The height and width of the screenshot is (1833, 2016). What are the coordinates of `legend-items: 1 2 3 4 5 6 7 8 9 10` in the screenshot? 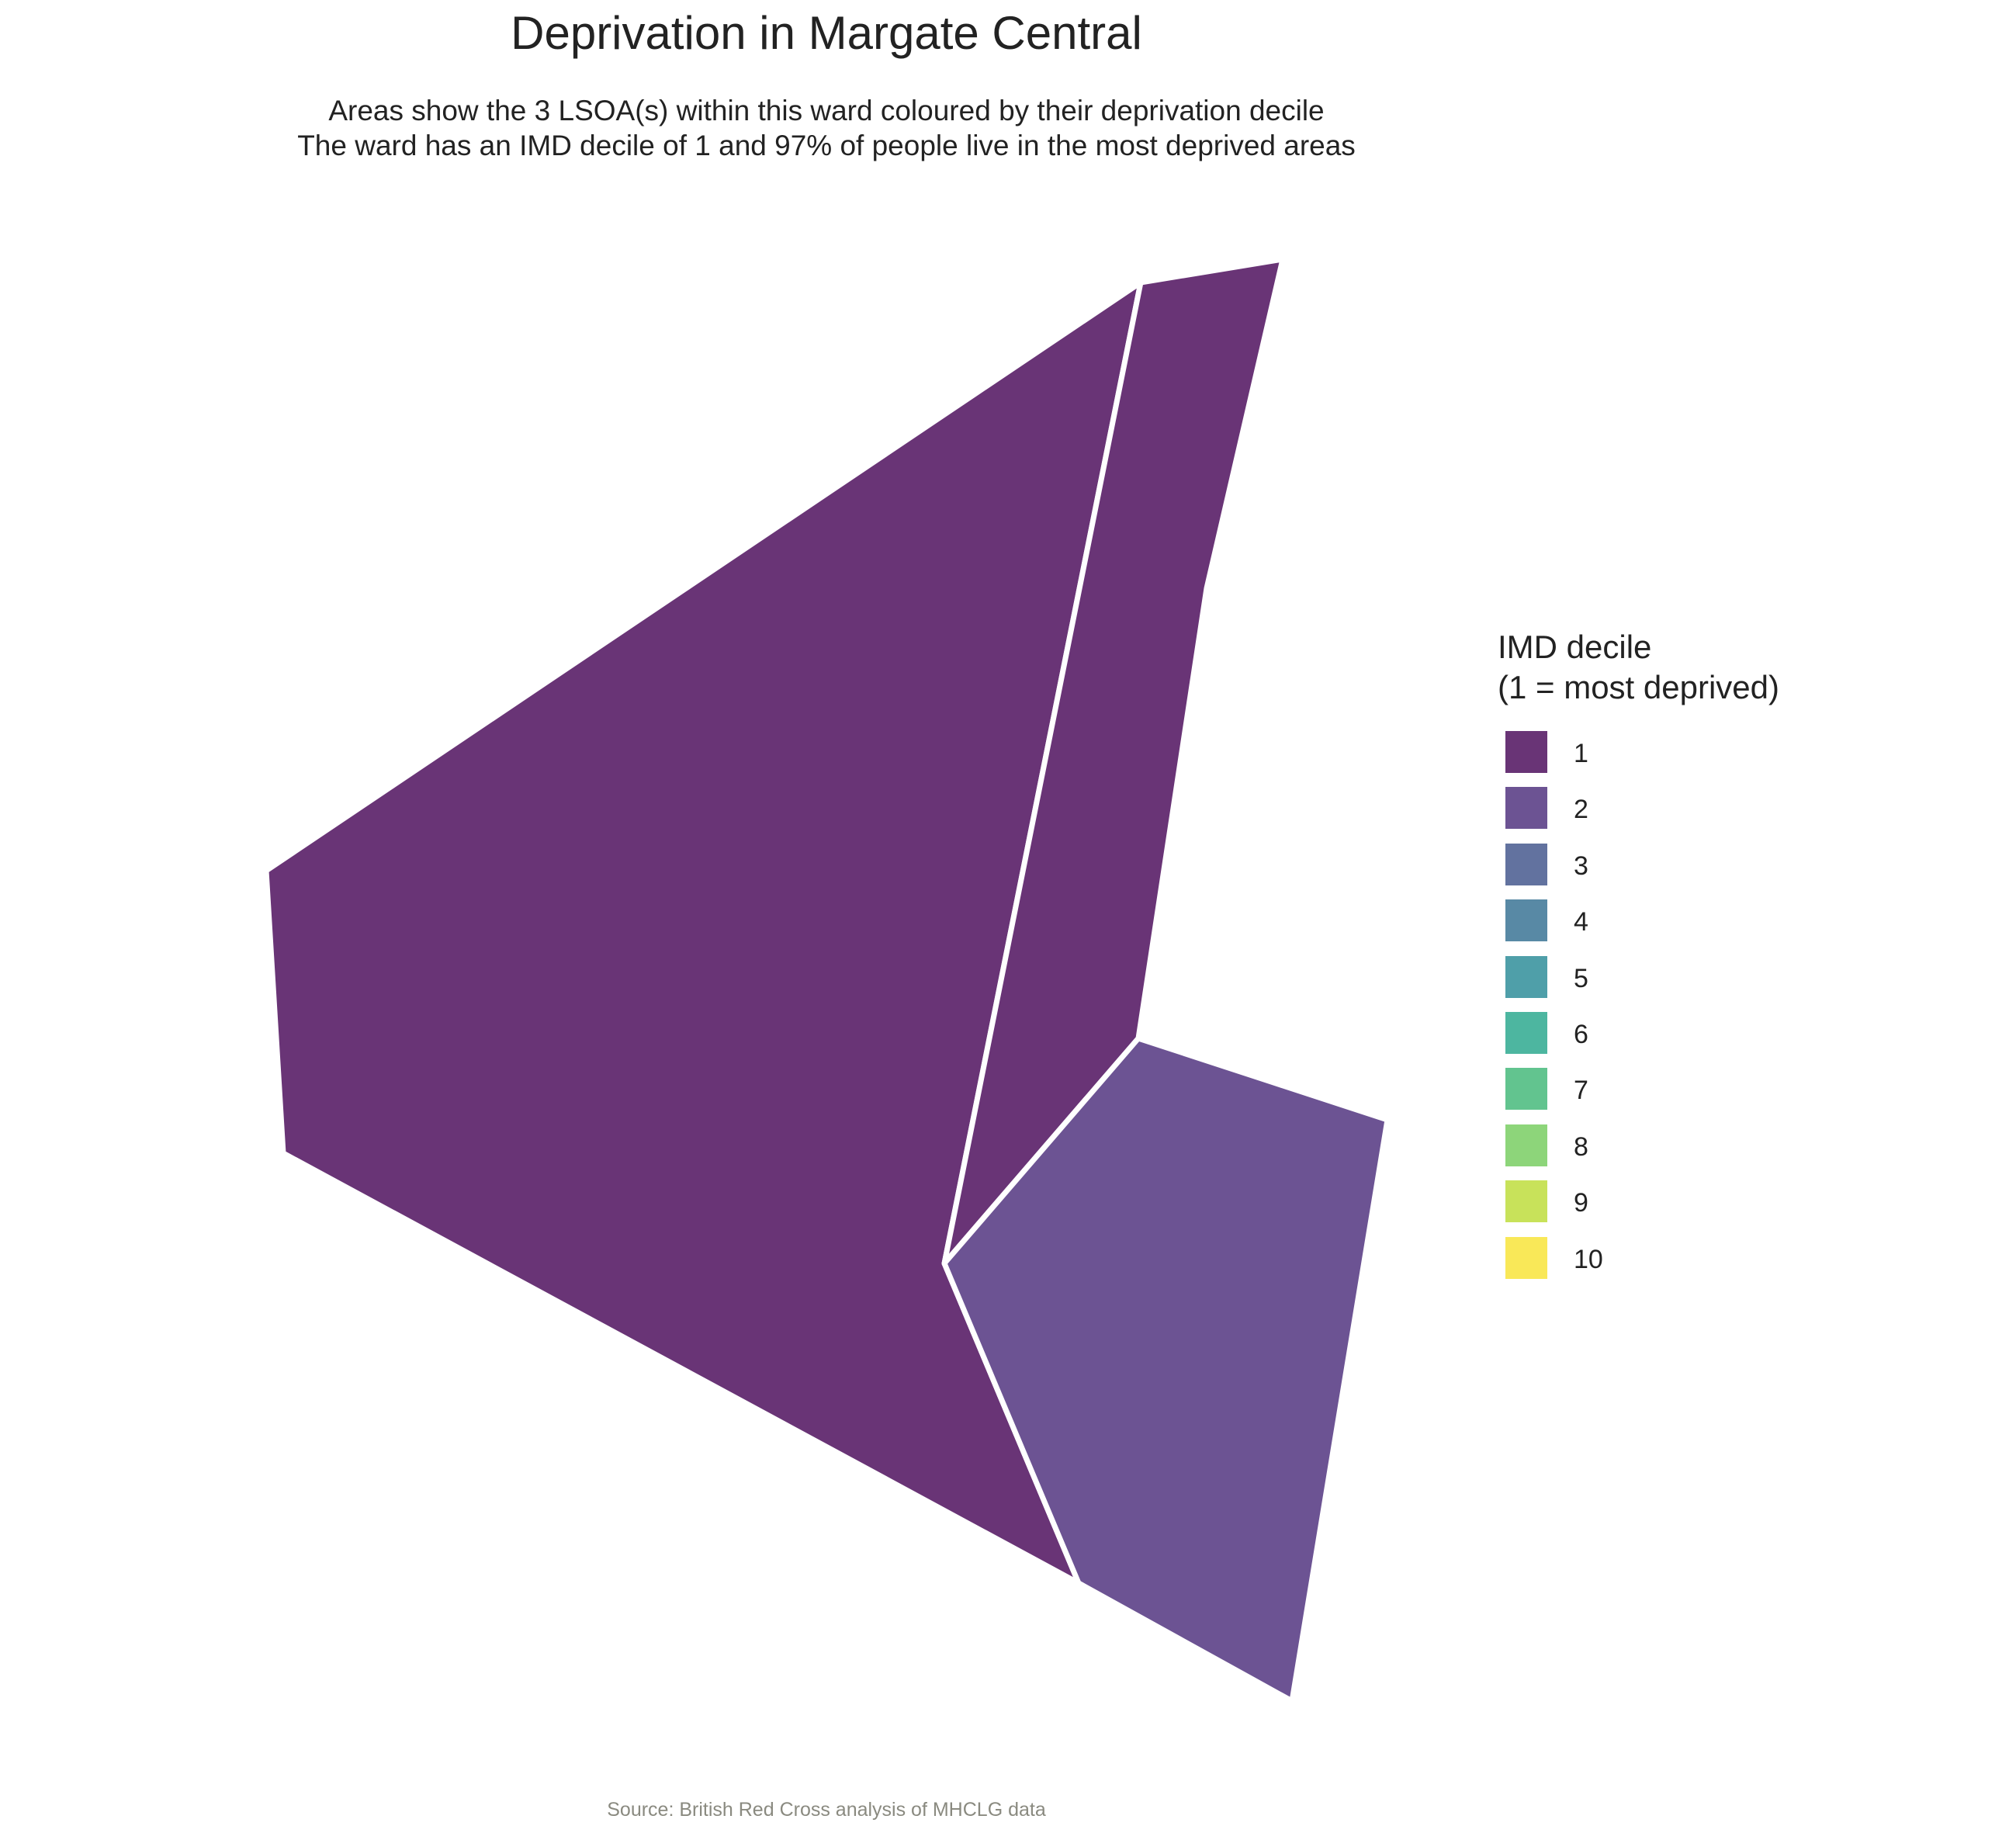 It's located at (1639, 1012).